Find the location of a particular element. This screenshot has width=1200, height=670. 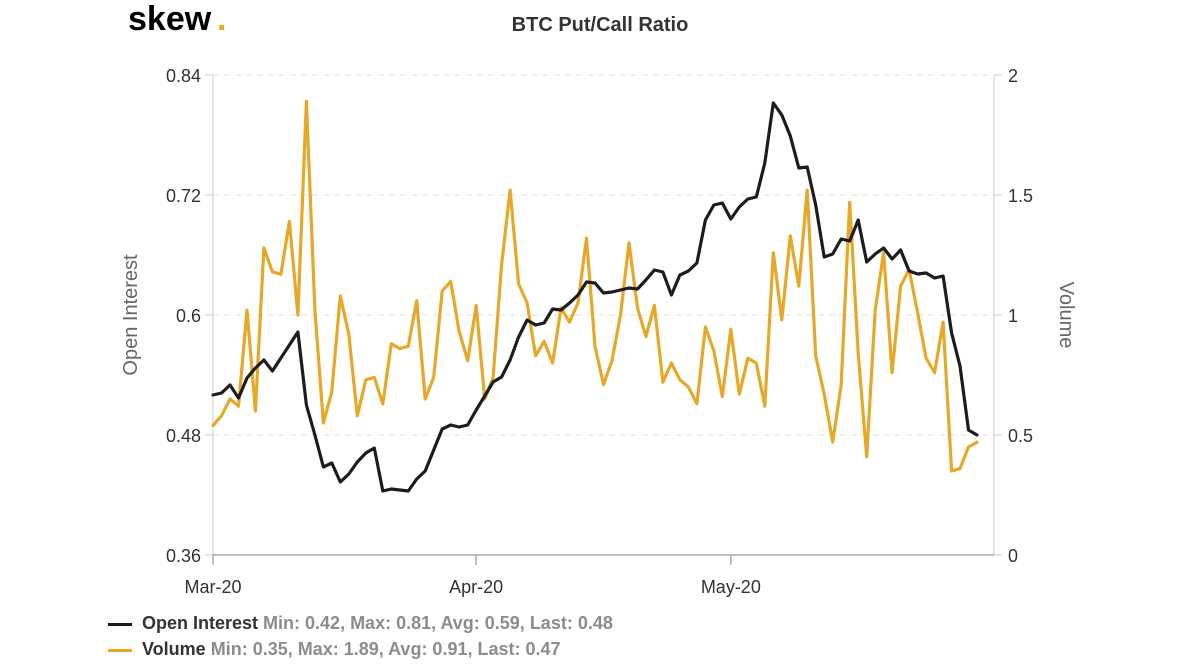

left-tick-label: 0.48 is located at coordinates (183, 436).